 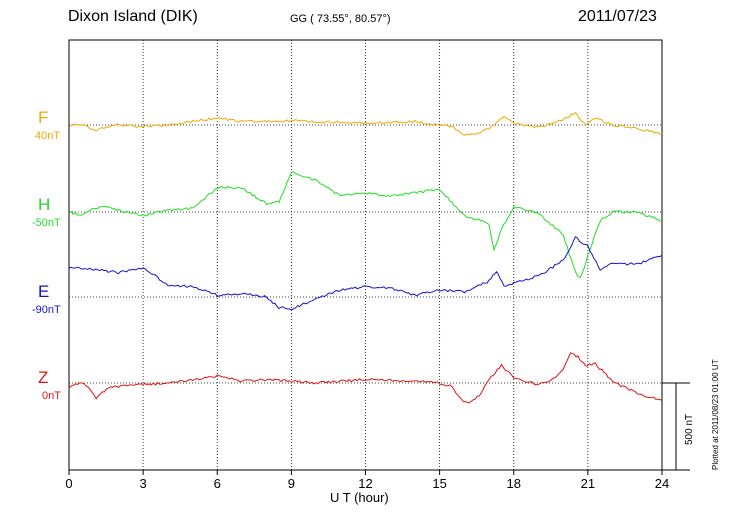 I want to click on series-label-F: F, so click(x=43, y=117).